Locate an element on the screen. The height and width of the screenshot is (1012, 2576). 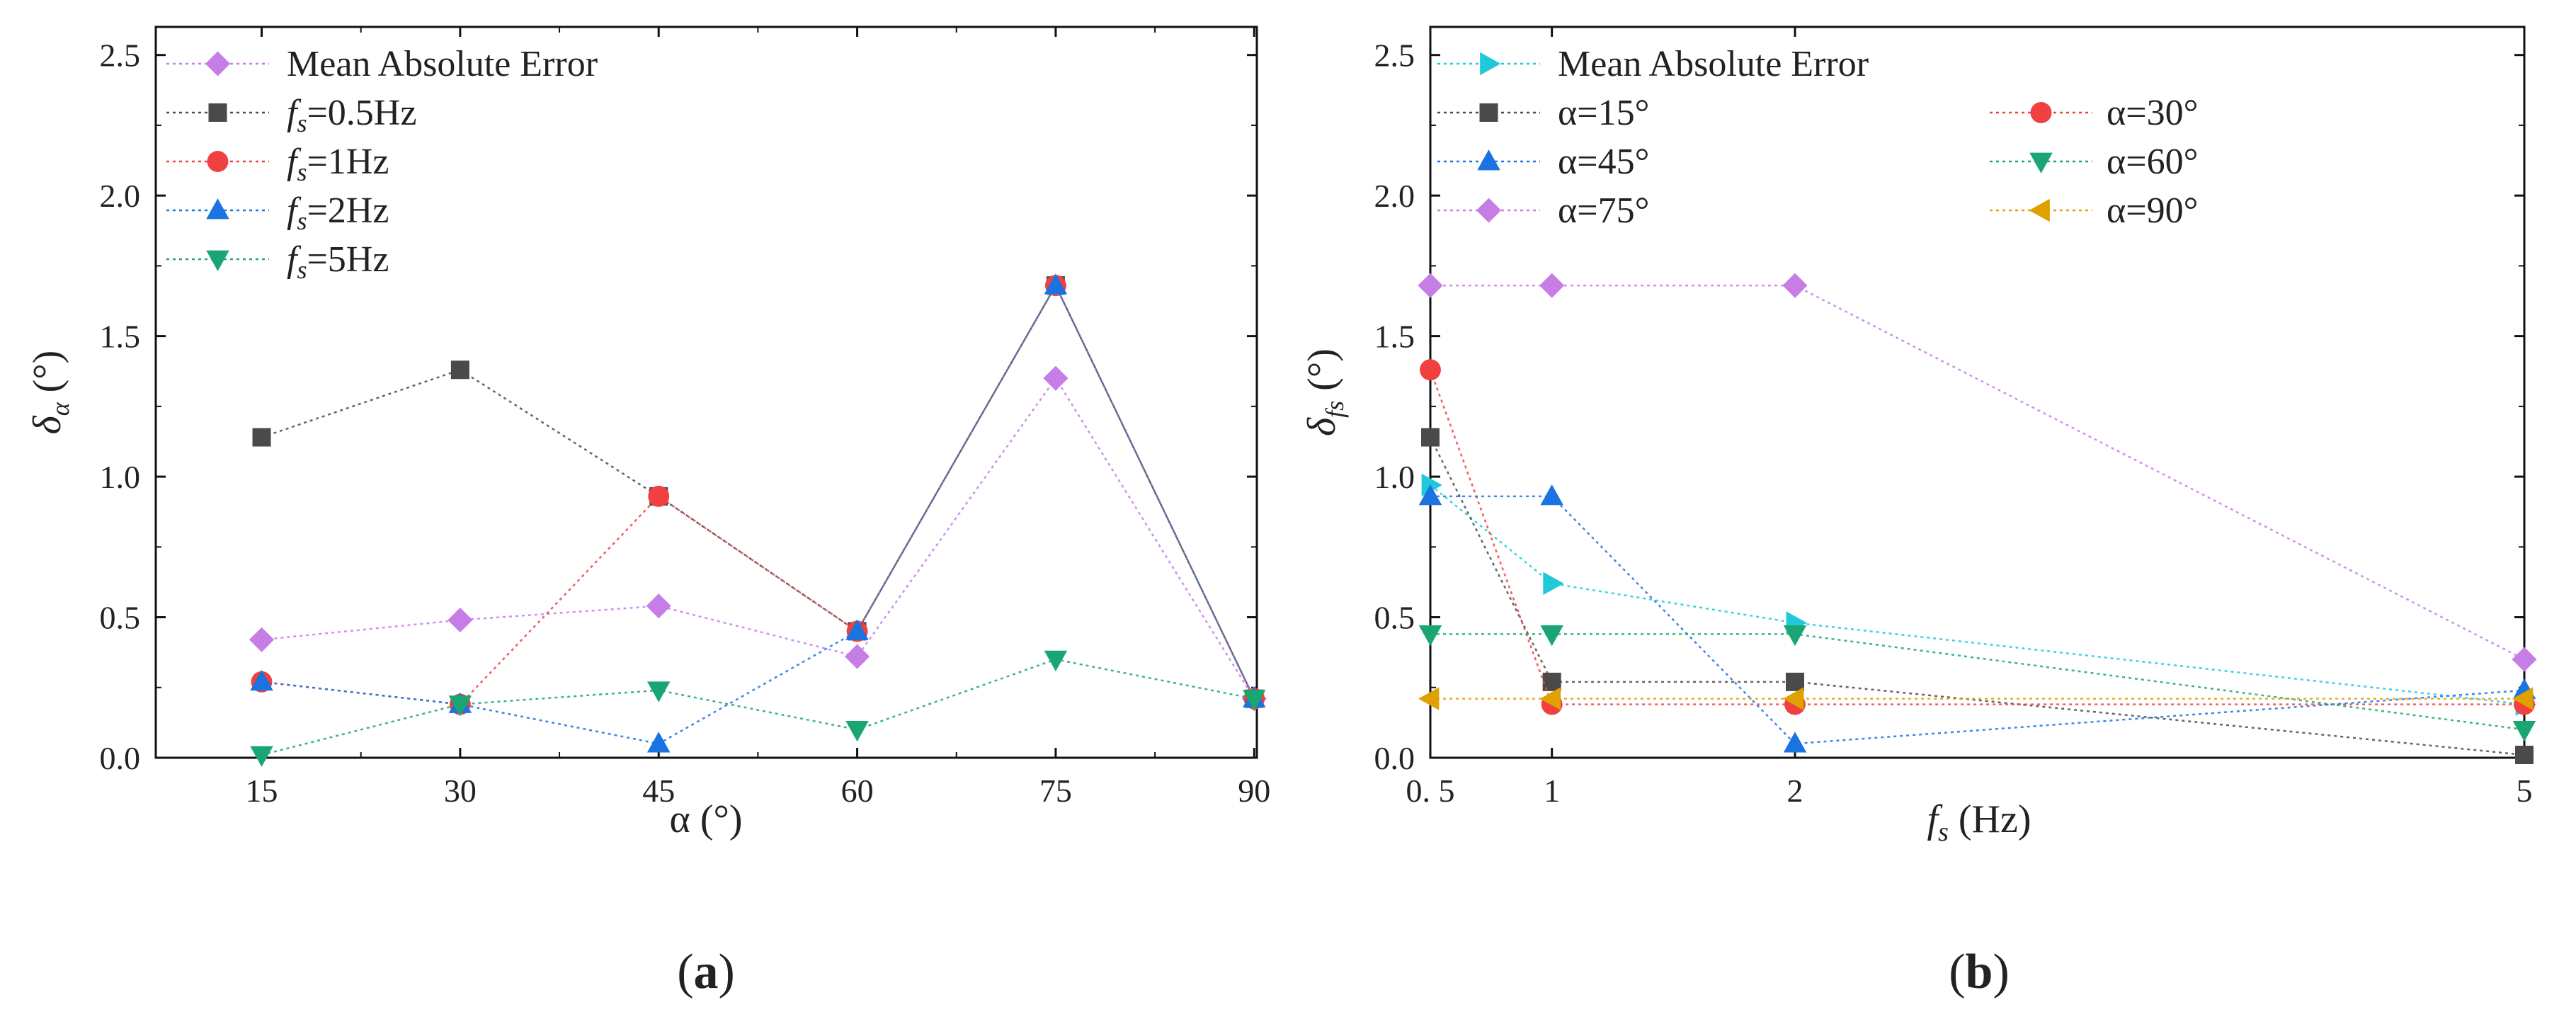
legend-label: fs=5Hz is located at coordinates (338, 261).